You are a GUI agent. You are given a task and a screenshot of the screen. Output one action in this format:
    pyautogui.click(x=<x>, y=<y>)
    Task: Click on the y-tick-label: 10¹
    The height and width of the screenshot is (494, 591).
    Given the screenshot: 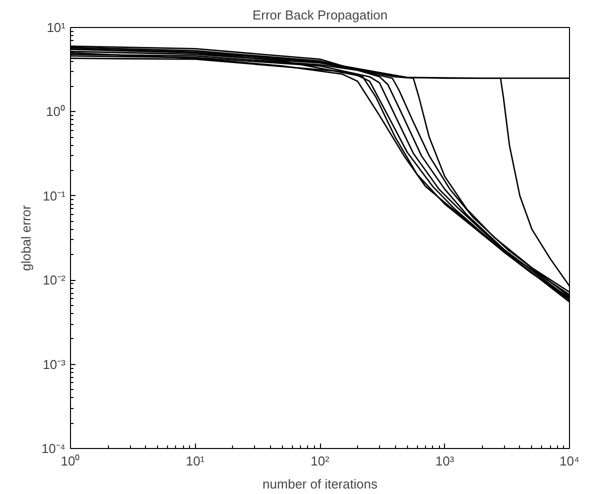 What is the action you would take?
    pyautogui.click(x=56, y=27)
    